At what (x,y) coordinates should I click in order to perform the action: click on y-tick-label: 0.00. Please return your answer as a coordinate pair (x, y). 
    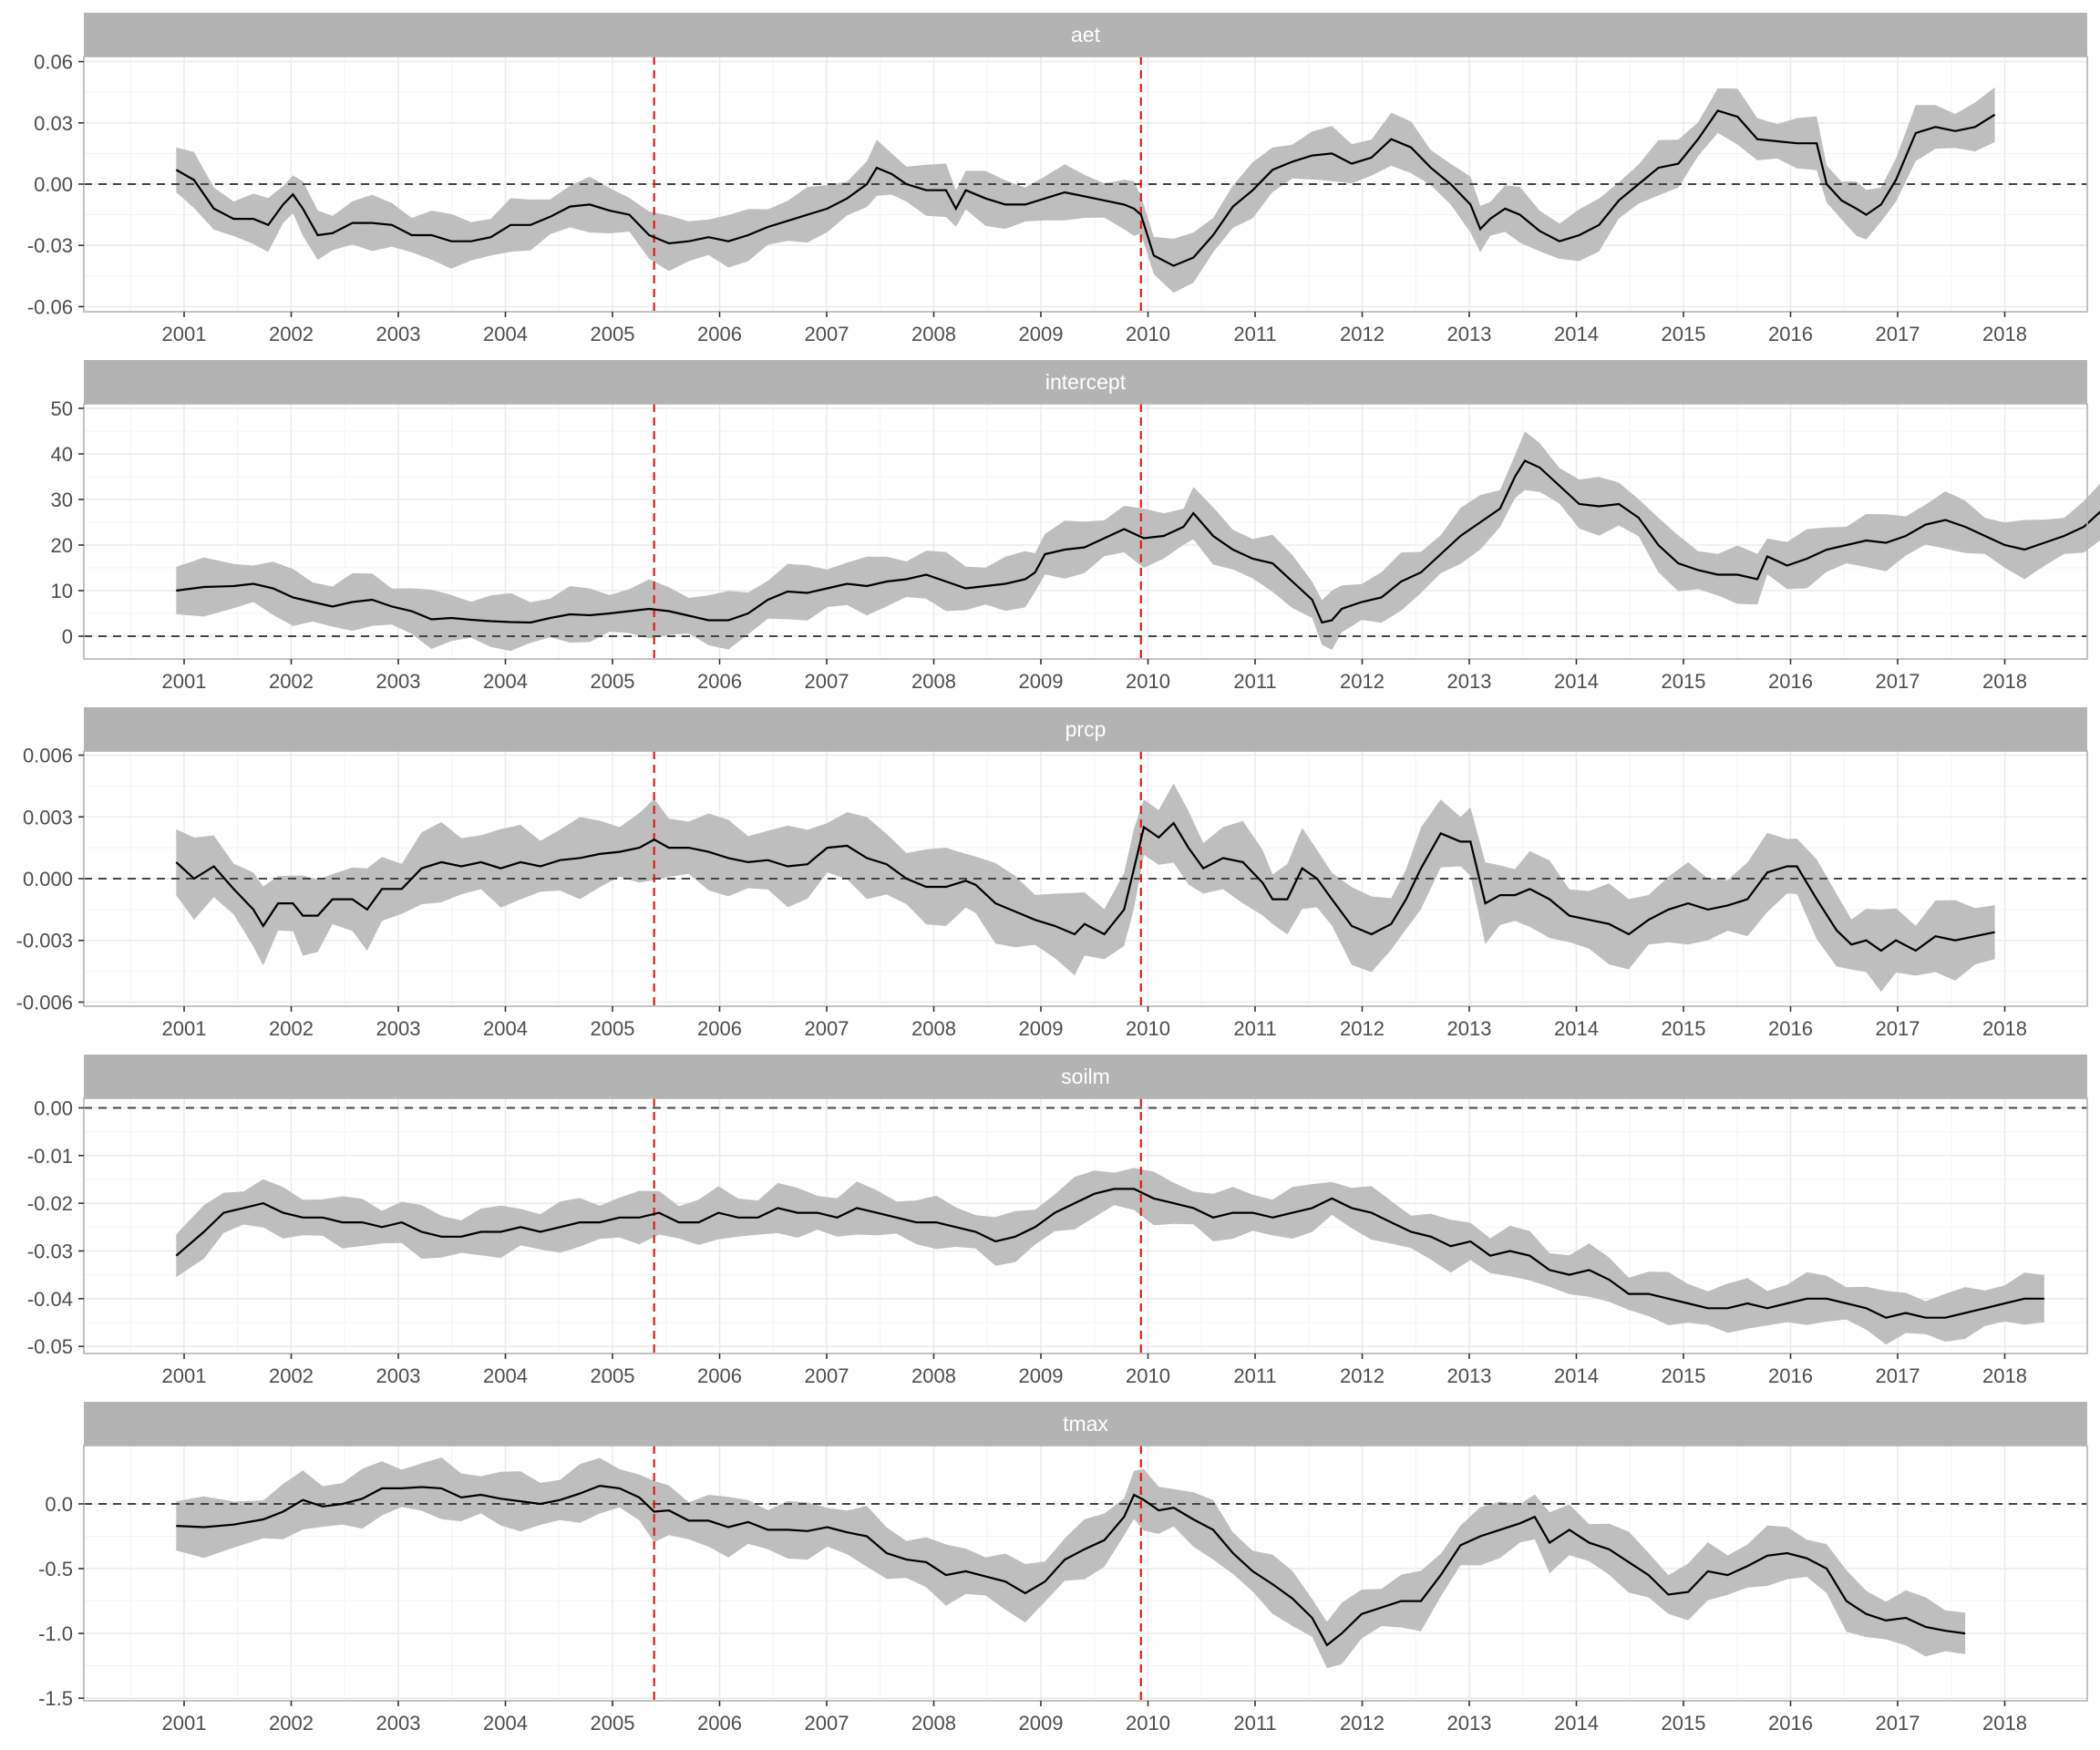
    Looking at the image, I should click on (53, 1108).